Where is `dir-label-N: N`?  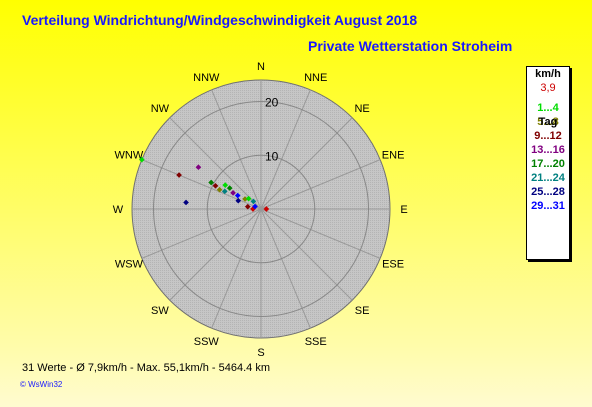 dir-label-N: N is located at coordinates (261, 67).